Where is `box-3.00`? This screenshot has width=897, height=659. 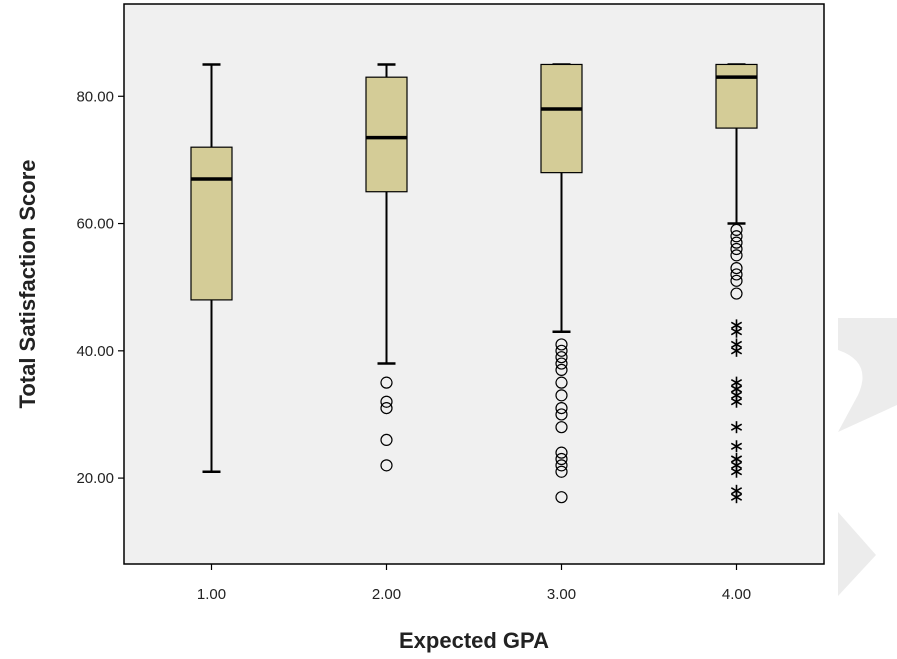 box-3.00 is located at coordinates (561, 283).